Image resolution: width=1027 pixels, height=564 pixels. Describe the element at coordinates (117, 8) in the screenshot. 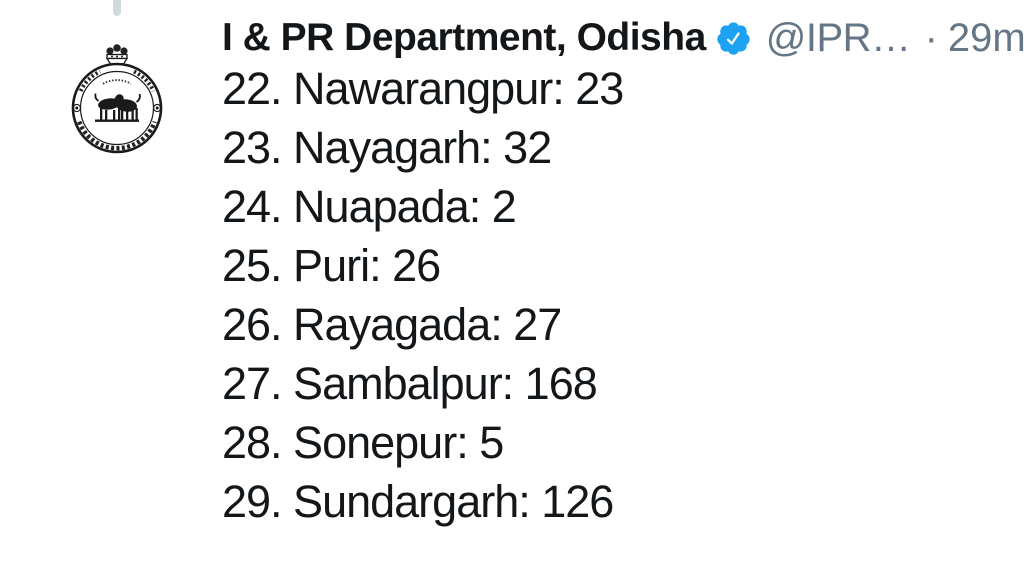

I see `thread-connector-line` at that location.